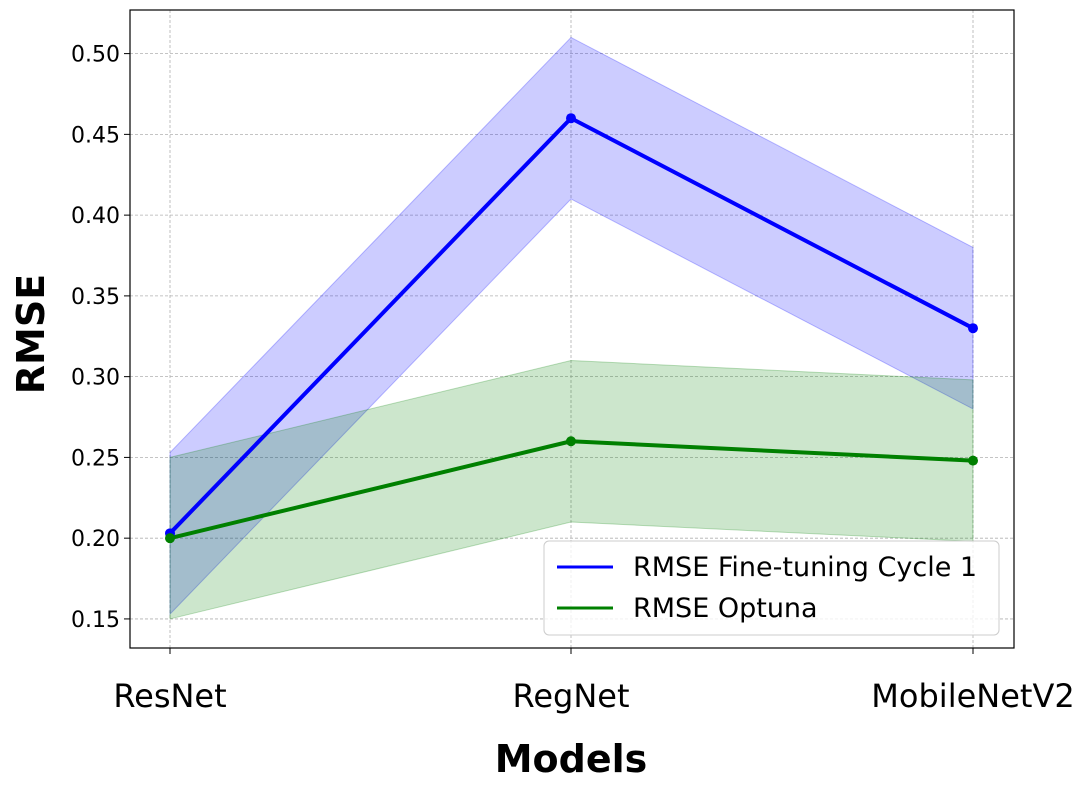  I want to click on y-tick-label: 0.25, so click(95, 458).